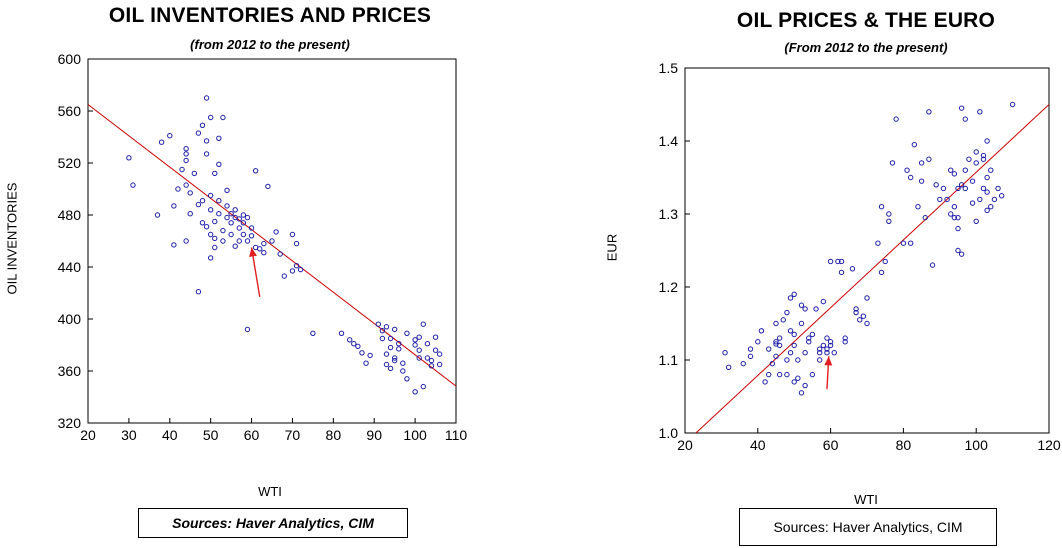 This screenshot has height=548, width=1062. I want to click on chart-2-y-tick-label: 1.2, so click(669, 287).